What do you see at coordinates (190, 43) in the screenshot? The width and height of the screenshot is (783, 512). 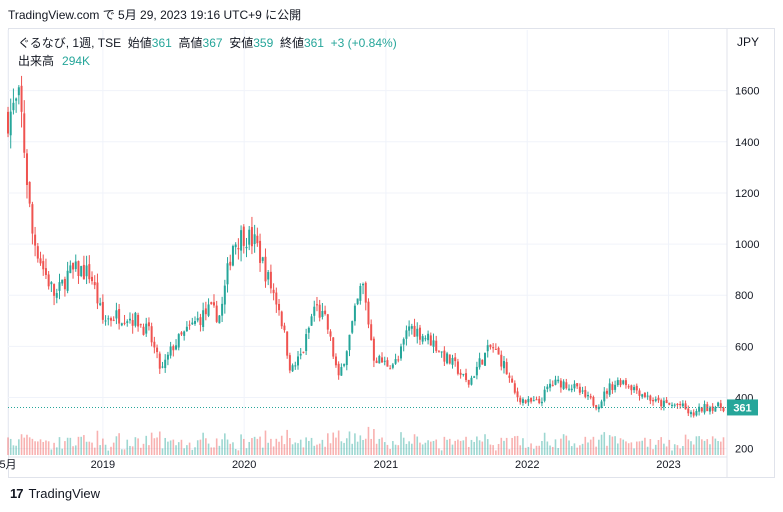 I see `high-label: 高値` at bounding box center [190, 43].